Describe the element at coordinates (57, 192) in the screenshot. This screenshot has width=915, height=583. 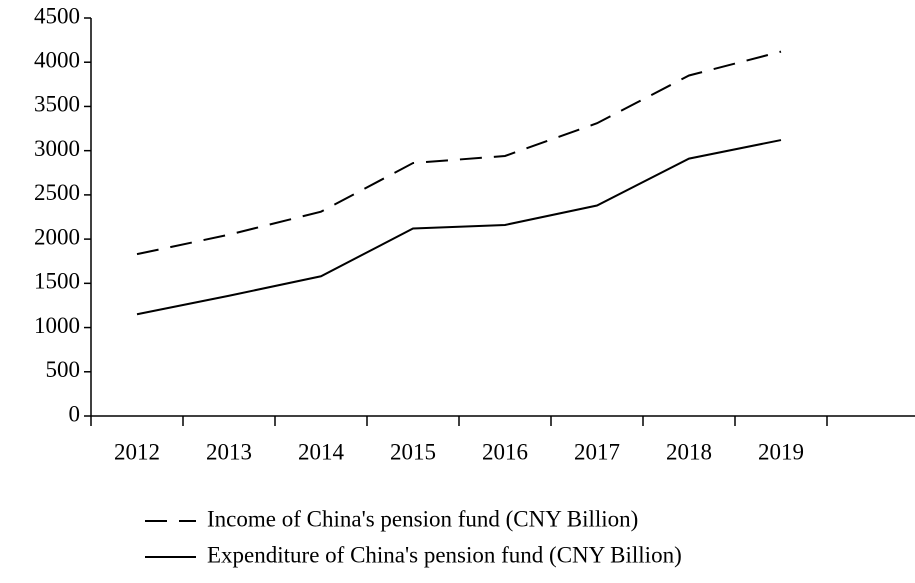
I see `y-tick-label: 2500` at that location.